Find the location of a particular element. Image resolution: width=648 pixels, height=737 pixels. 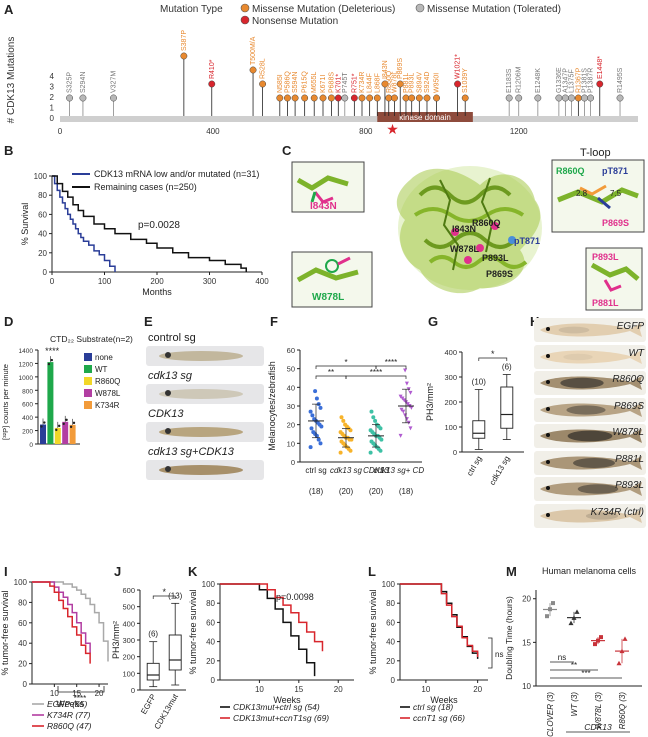

panel-letter-C: C is located at coordinates (287, 150).